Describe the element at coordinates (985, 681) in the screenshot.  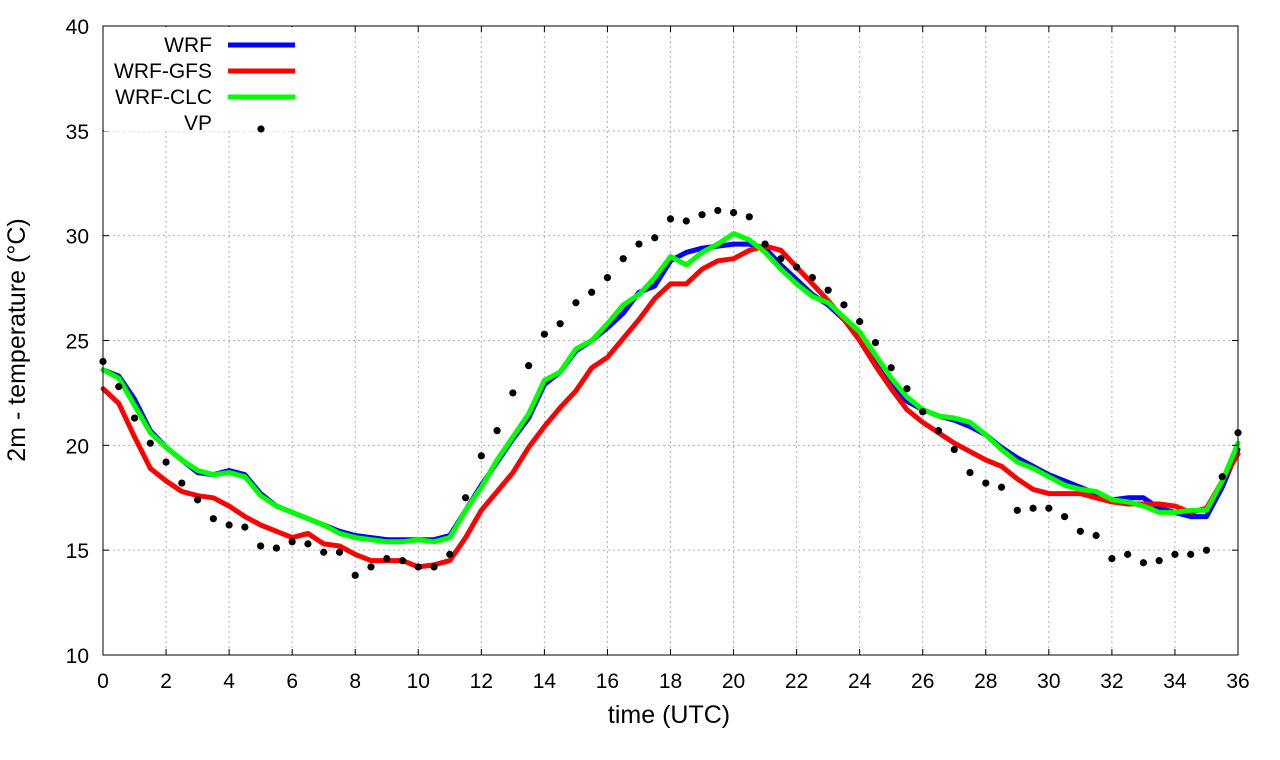
I see `x-tick-label: 28` at that location.